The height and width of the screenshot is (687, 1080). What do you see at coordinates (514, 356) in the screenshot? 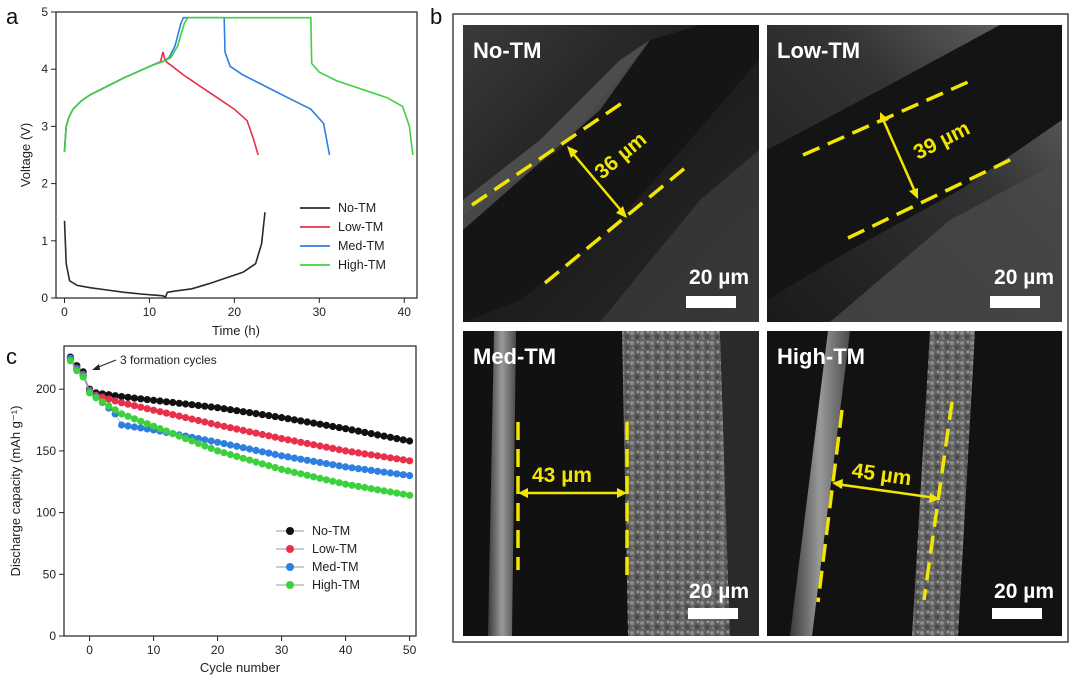
I see `sample-name-label: Med-TM` at bounding box center [514, 356].